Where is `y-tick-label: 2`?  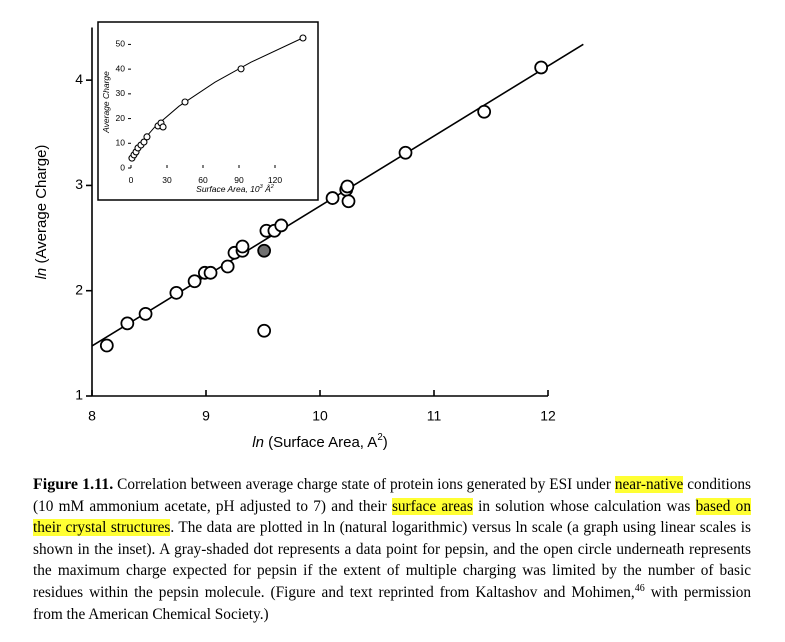
y-tick-label: 2 is located at coordinates (79, 289).